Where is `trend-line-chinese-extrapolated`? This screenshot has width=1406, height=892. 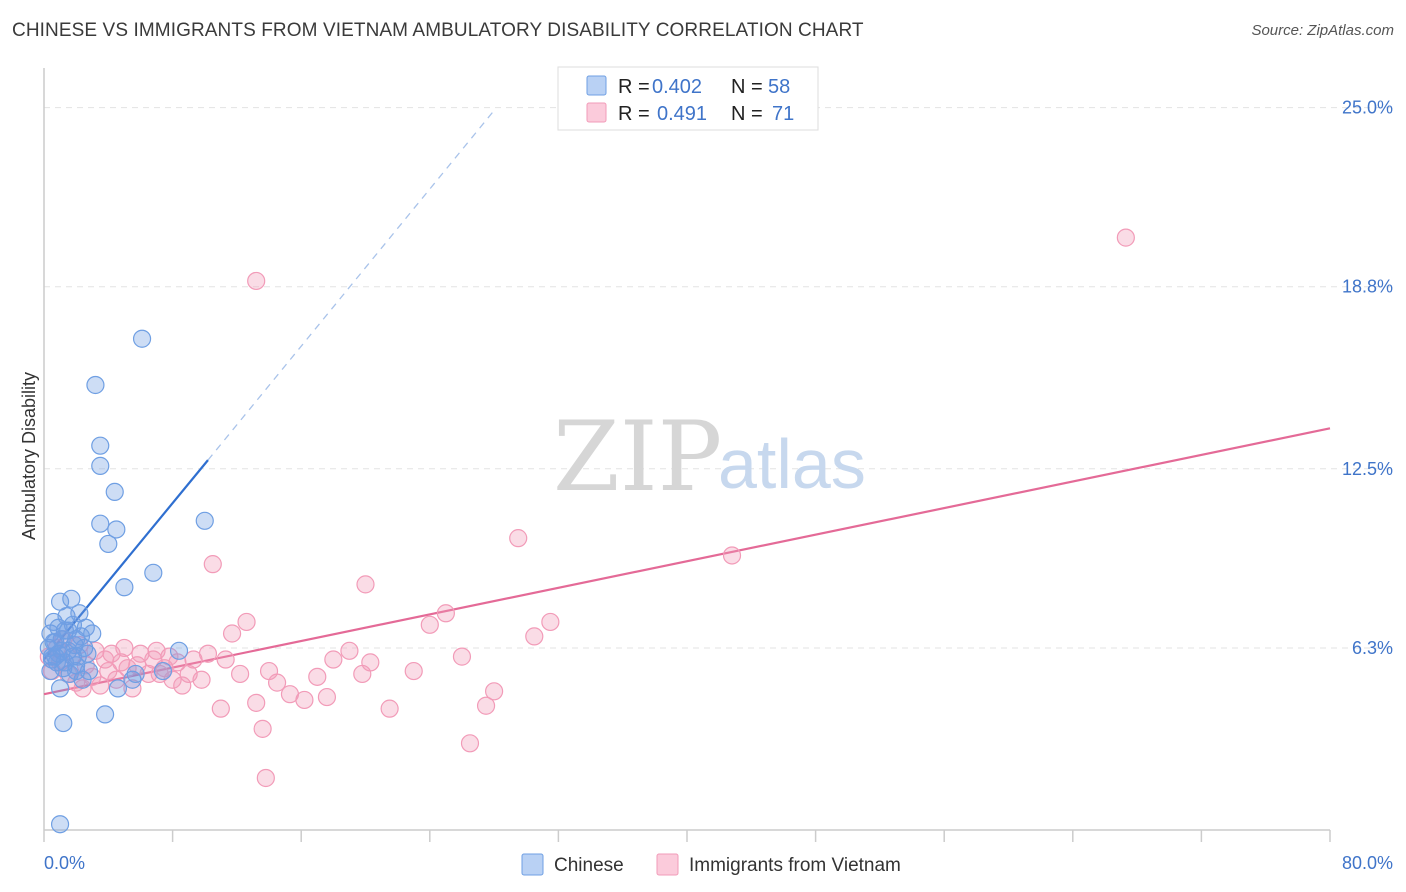
trend-line-chinese-extrapolated is located at coordinates (351, 285).